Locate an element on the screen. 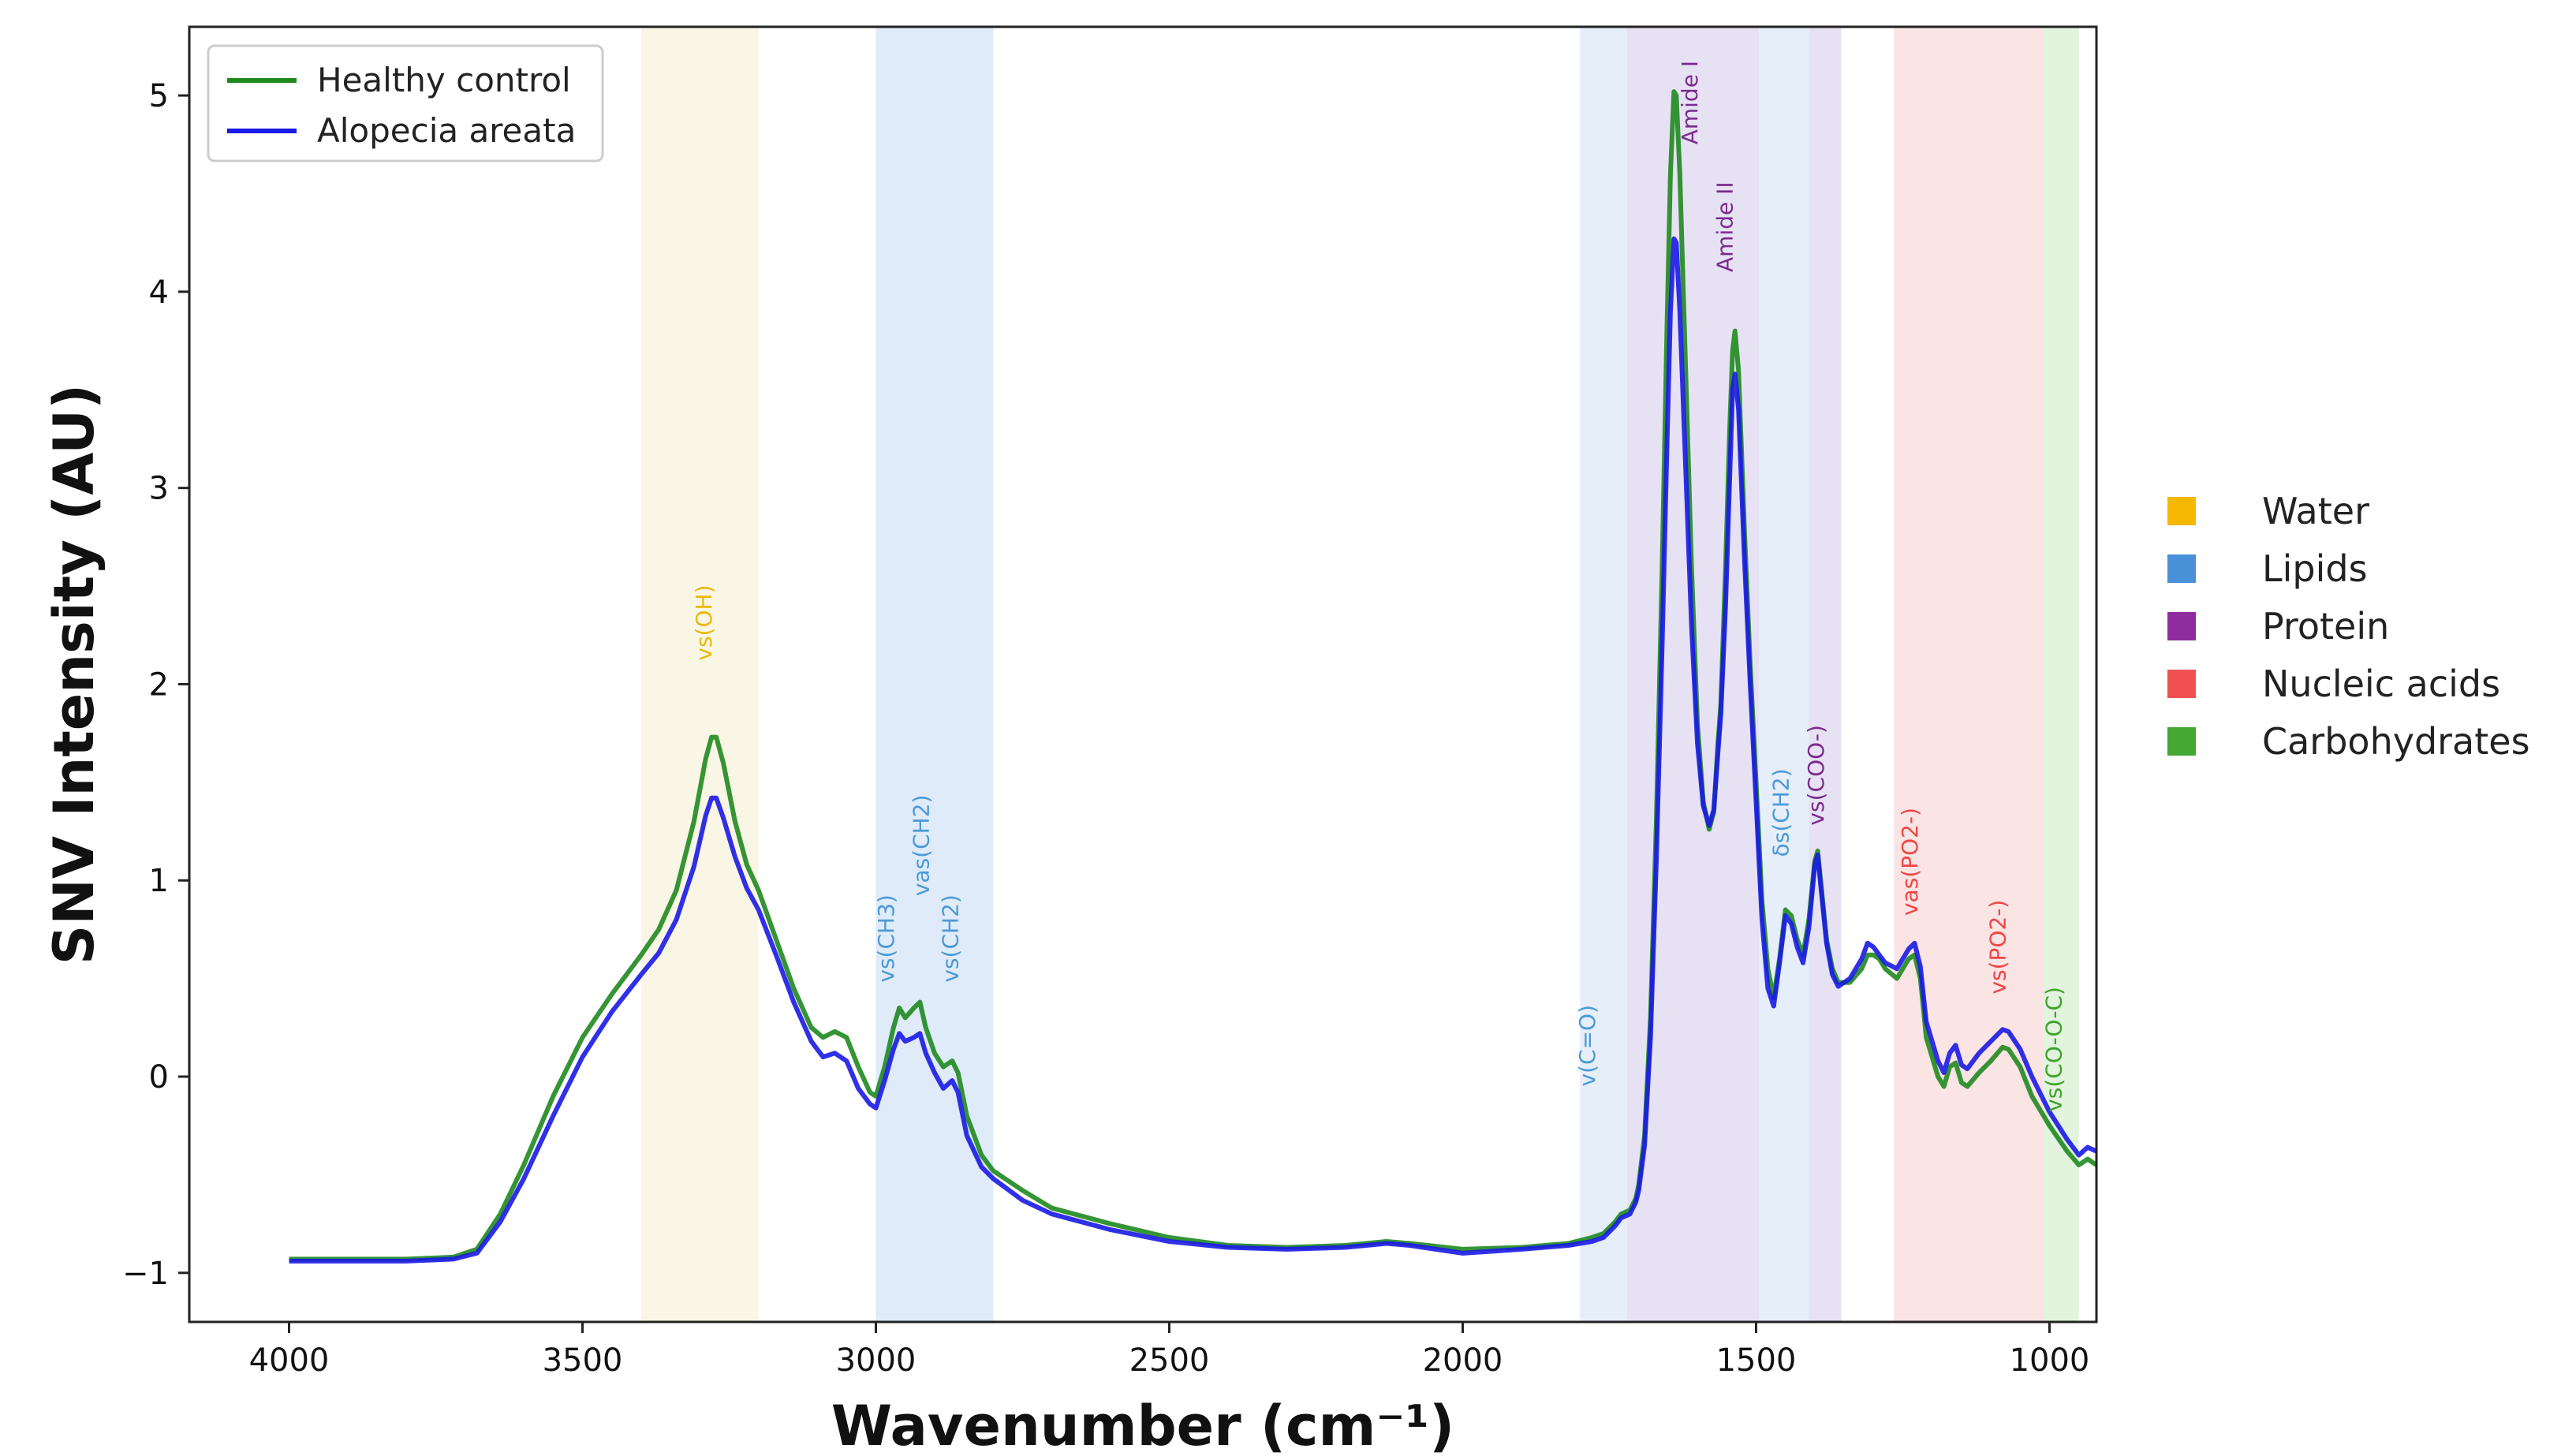 Image resolution: width=2561 pixels, height=1456 pixels. band-annotation: δs(CH2) is located at coordinates (1781, 812).